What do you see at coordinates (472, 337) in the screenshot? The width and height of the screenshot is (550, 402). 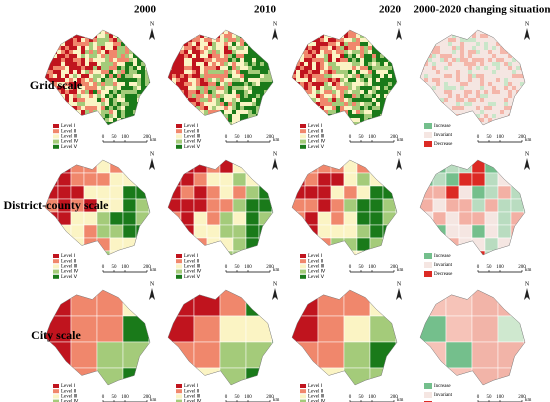 I see `map` at bounding box center [472, 337].